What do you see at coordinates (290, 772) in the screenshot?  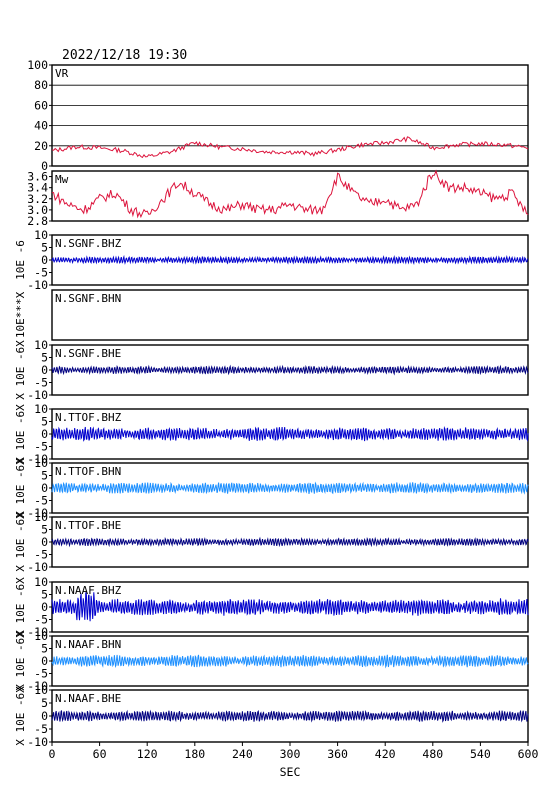 I see `x-axis-label: SEC` at bounding box center [290, 772].